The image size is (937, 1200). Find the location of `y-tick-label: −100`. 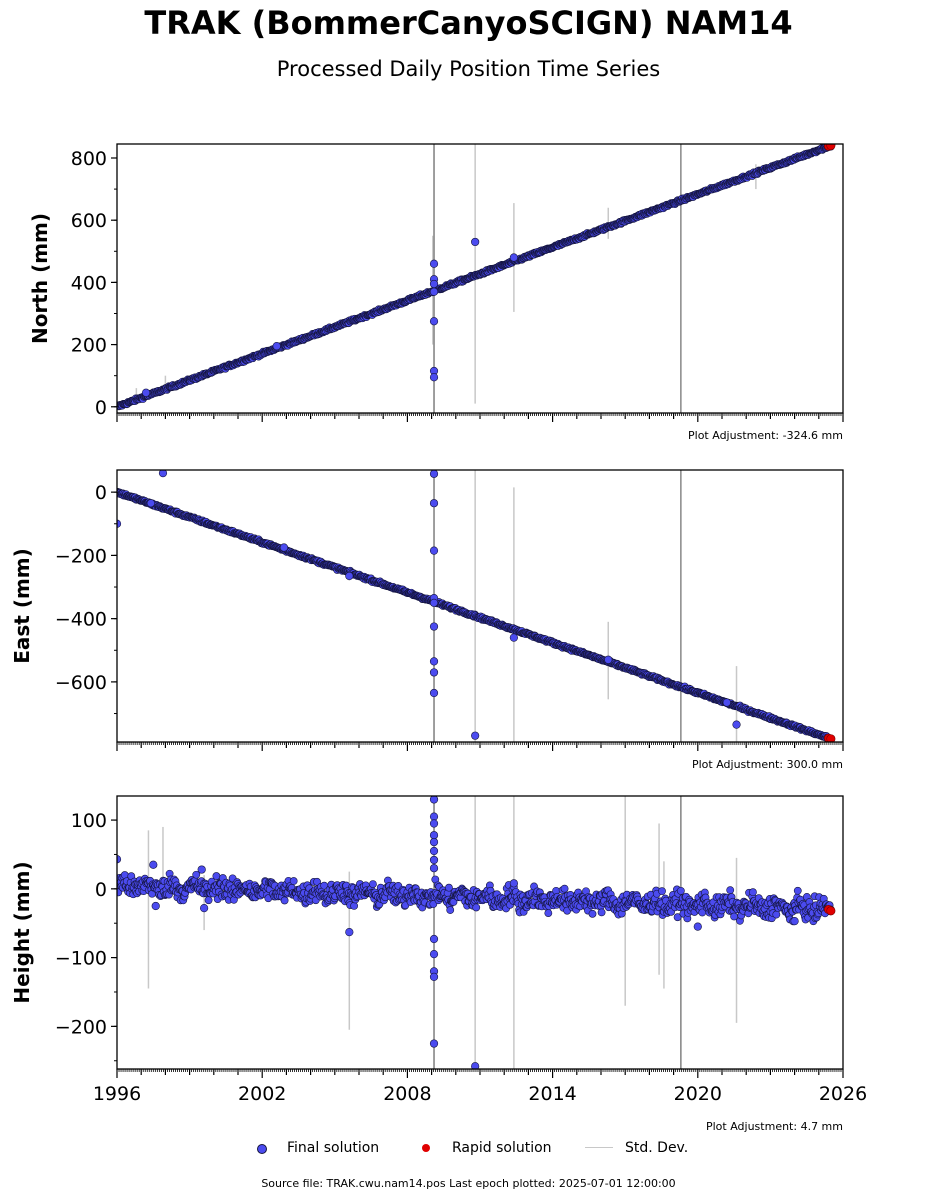

y-tick-label: −100 is located at coordinates (81, 959).